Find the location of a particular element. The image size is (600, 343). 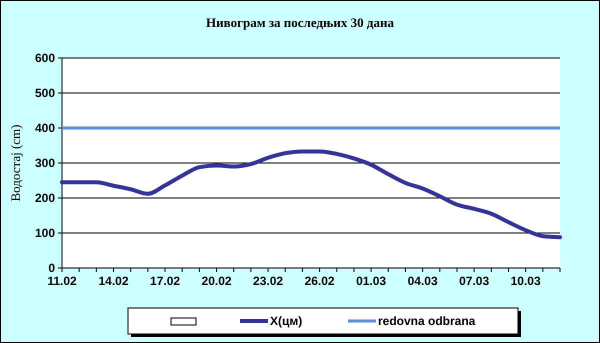

x-tick-label: 23.02 is located at coordinates (268, 281).